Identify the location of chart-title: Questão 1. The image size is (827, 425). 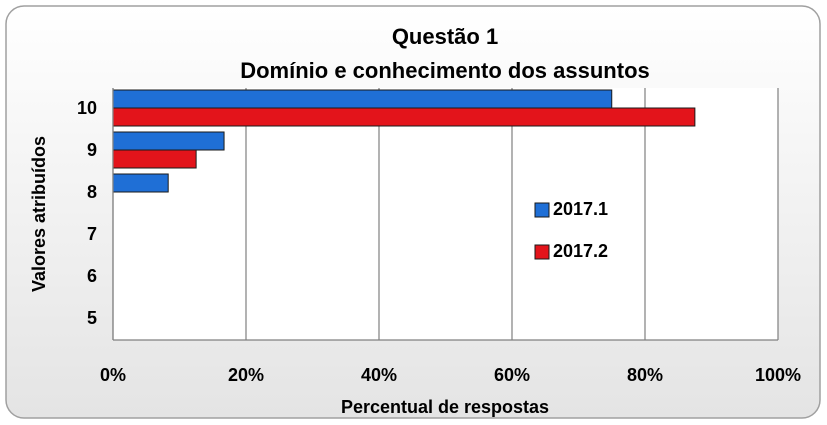
(445, 36).